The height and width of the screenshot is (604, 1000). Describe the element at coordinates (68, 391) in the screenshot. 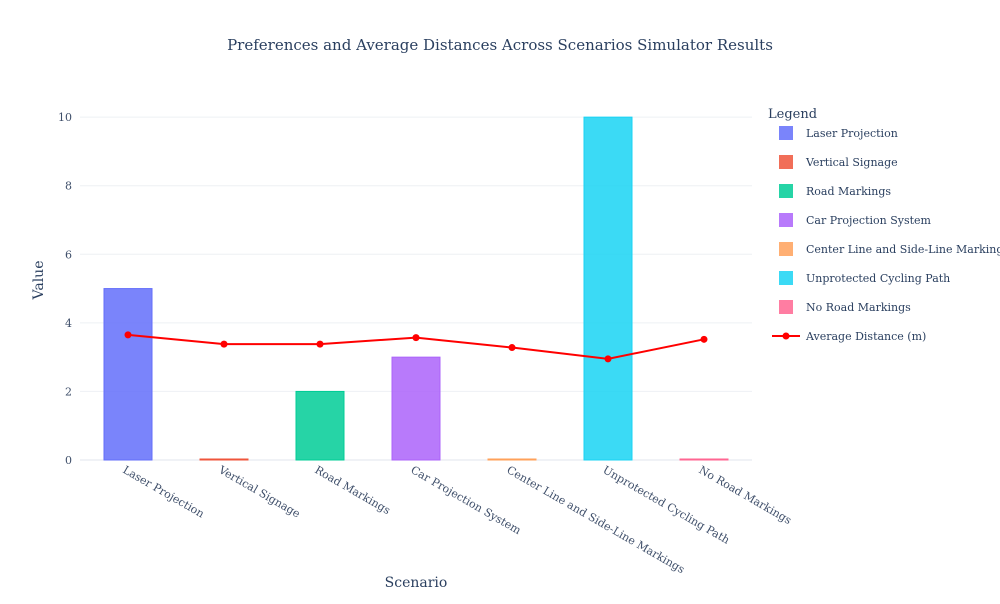

I see `y-tick-label: 2` at that location.